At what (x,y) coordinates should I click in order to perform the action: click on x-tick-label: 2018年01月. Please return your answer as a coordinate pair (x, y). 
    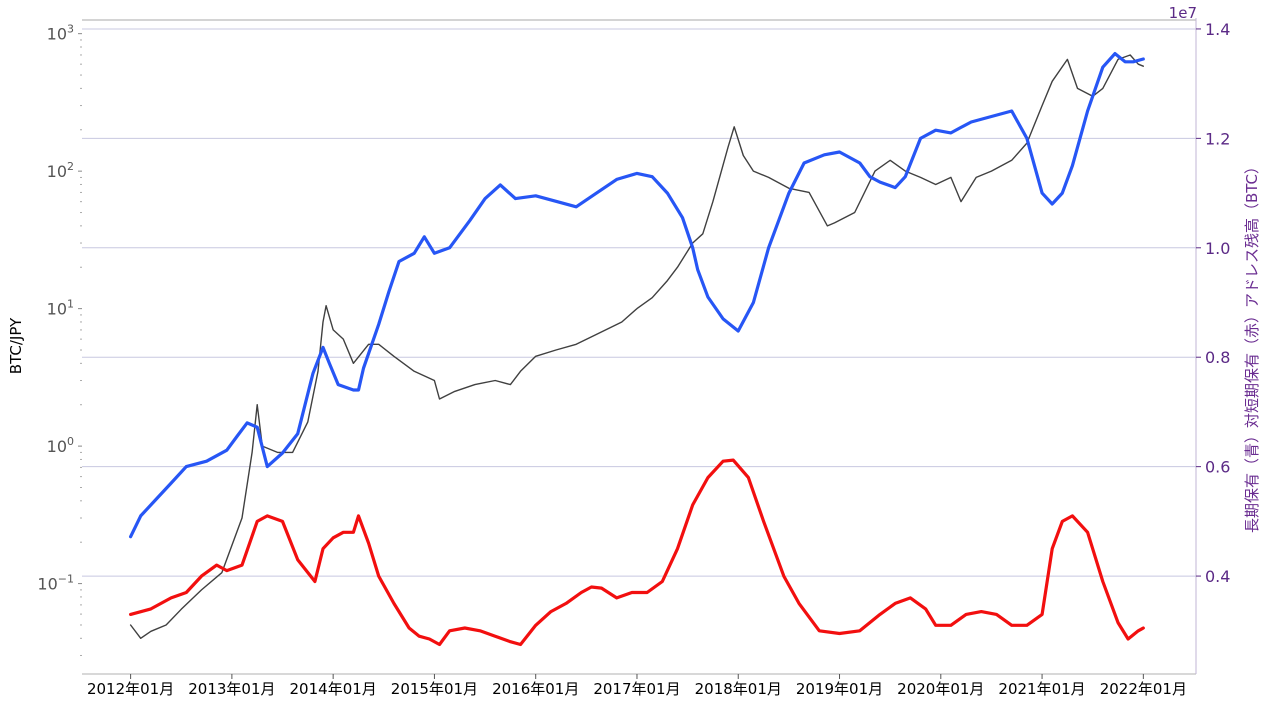
    Looking at the image, I should click on (738, 689).